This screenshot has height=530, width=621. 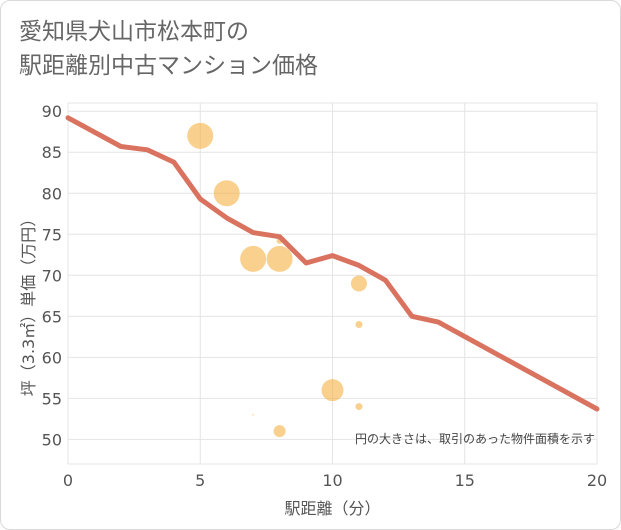 What do you see at coordinates (332, 480) in the screenshot?
I see `x-tick-label: 10` at bounding box center [332, 480].